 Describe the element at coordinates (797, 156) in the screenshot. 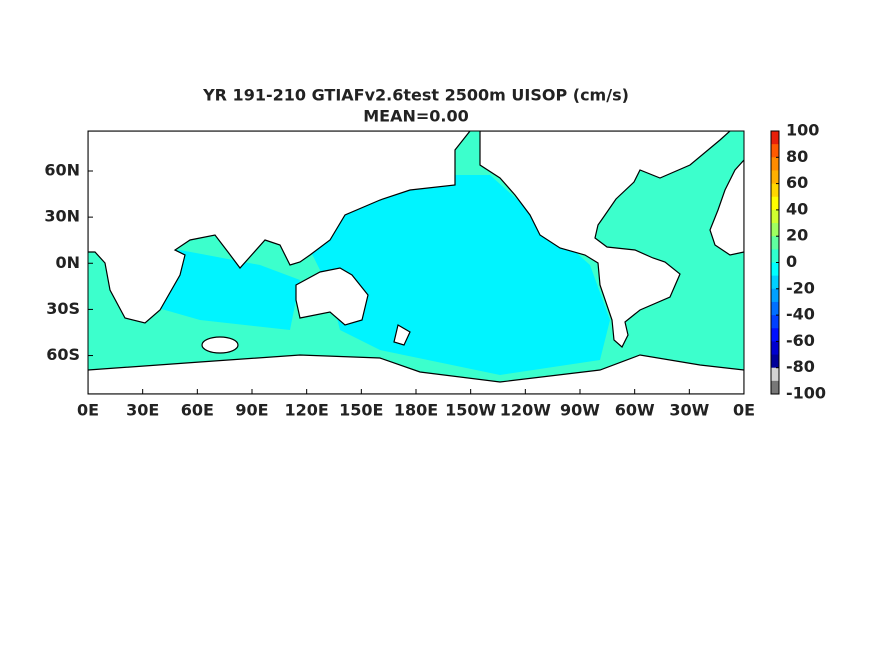

I see `colorbar-tick-label: 80` at that location.